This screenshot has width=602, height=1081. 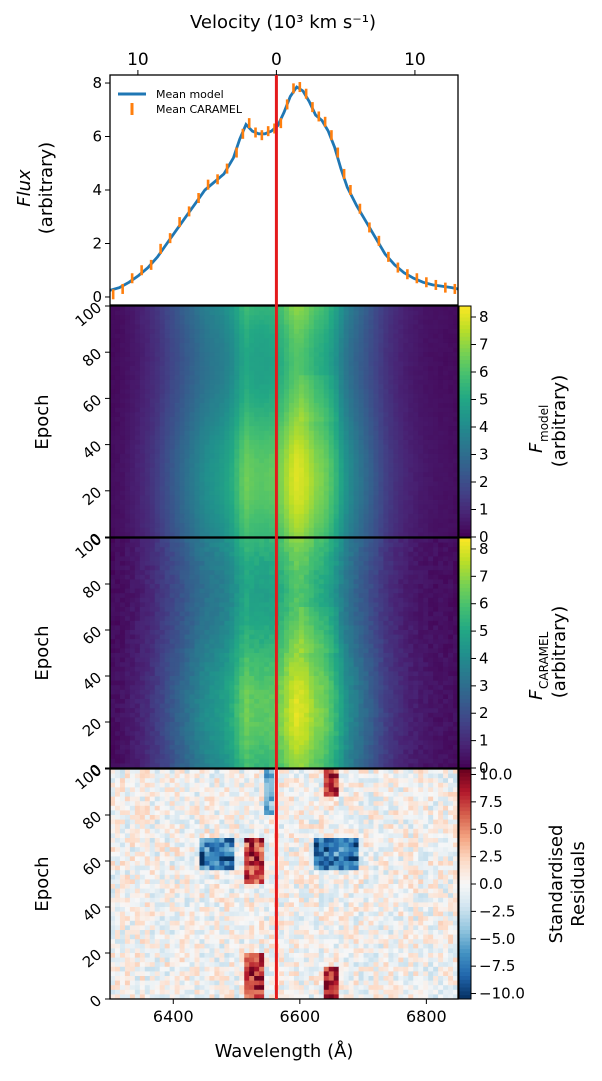 What do you see at coordinates (199, 109) in the screenshot?
I see `legend-caramel-label: Mean CARAMEL` at bounding box center [199, 109].